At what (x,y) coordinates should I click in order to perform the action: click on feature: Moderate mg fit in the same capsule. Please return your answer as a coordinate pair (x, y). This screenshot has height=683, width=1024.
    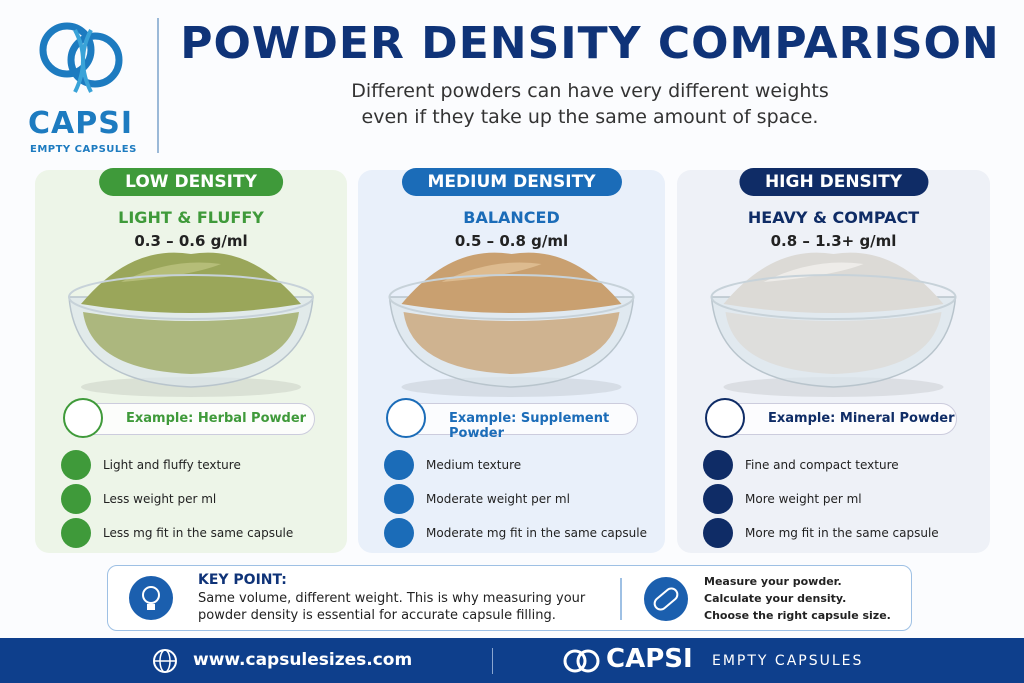
    Looking at the image, I should click on (536, 533).